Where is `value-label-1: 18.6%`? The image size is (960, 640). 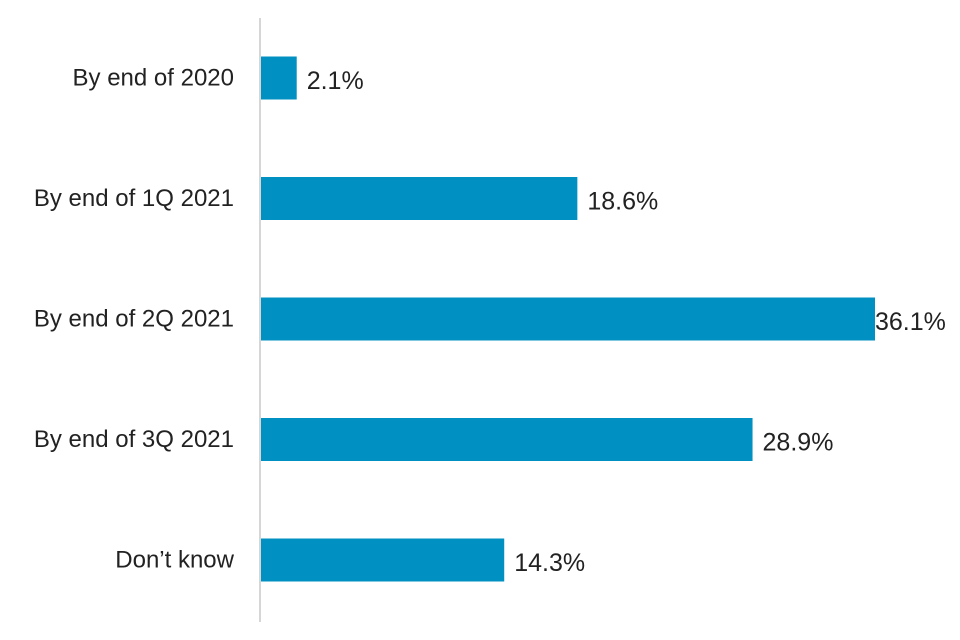 value-label-1: 18.6% is located at coordinates (622, 202).